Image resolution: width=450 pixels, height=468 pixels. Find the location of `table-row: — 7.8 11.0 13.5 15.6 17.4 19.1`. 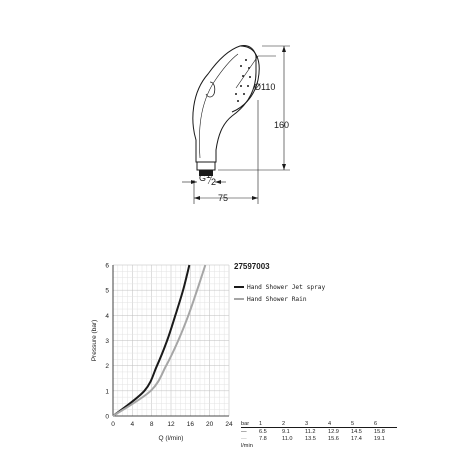

table-row: — 7.8 11.0 13.5 15.6 17.4 19.1 is located at coordinates (319, 438).